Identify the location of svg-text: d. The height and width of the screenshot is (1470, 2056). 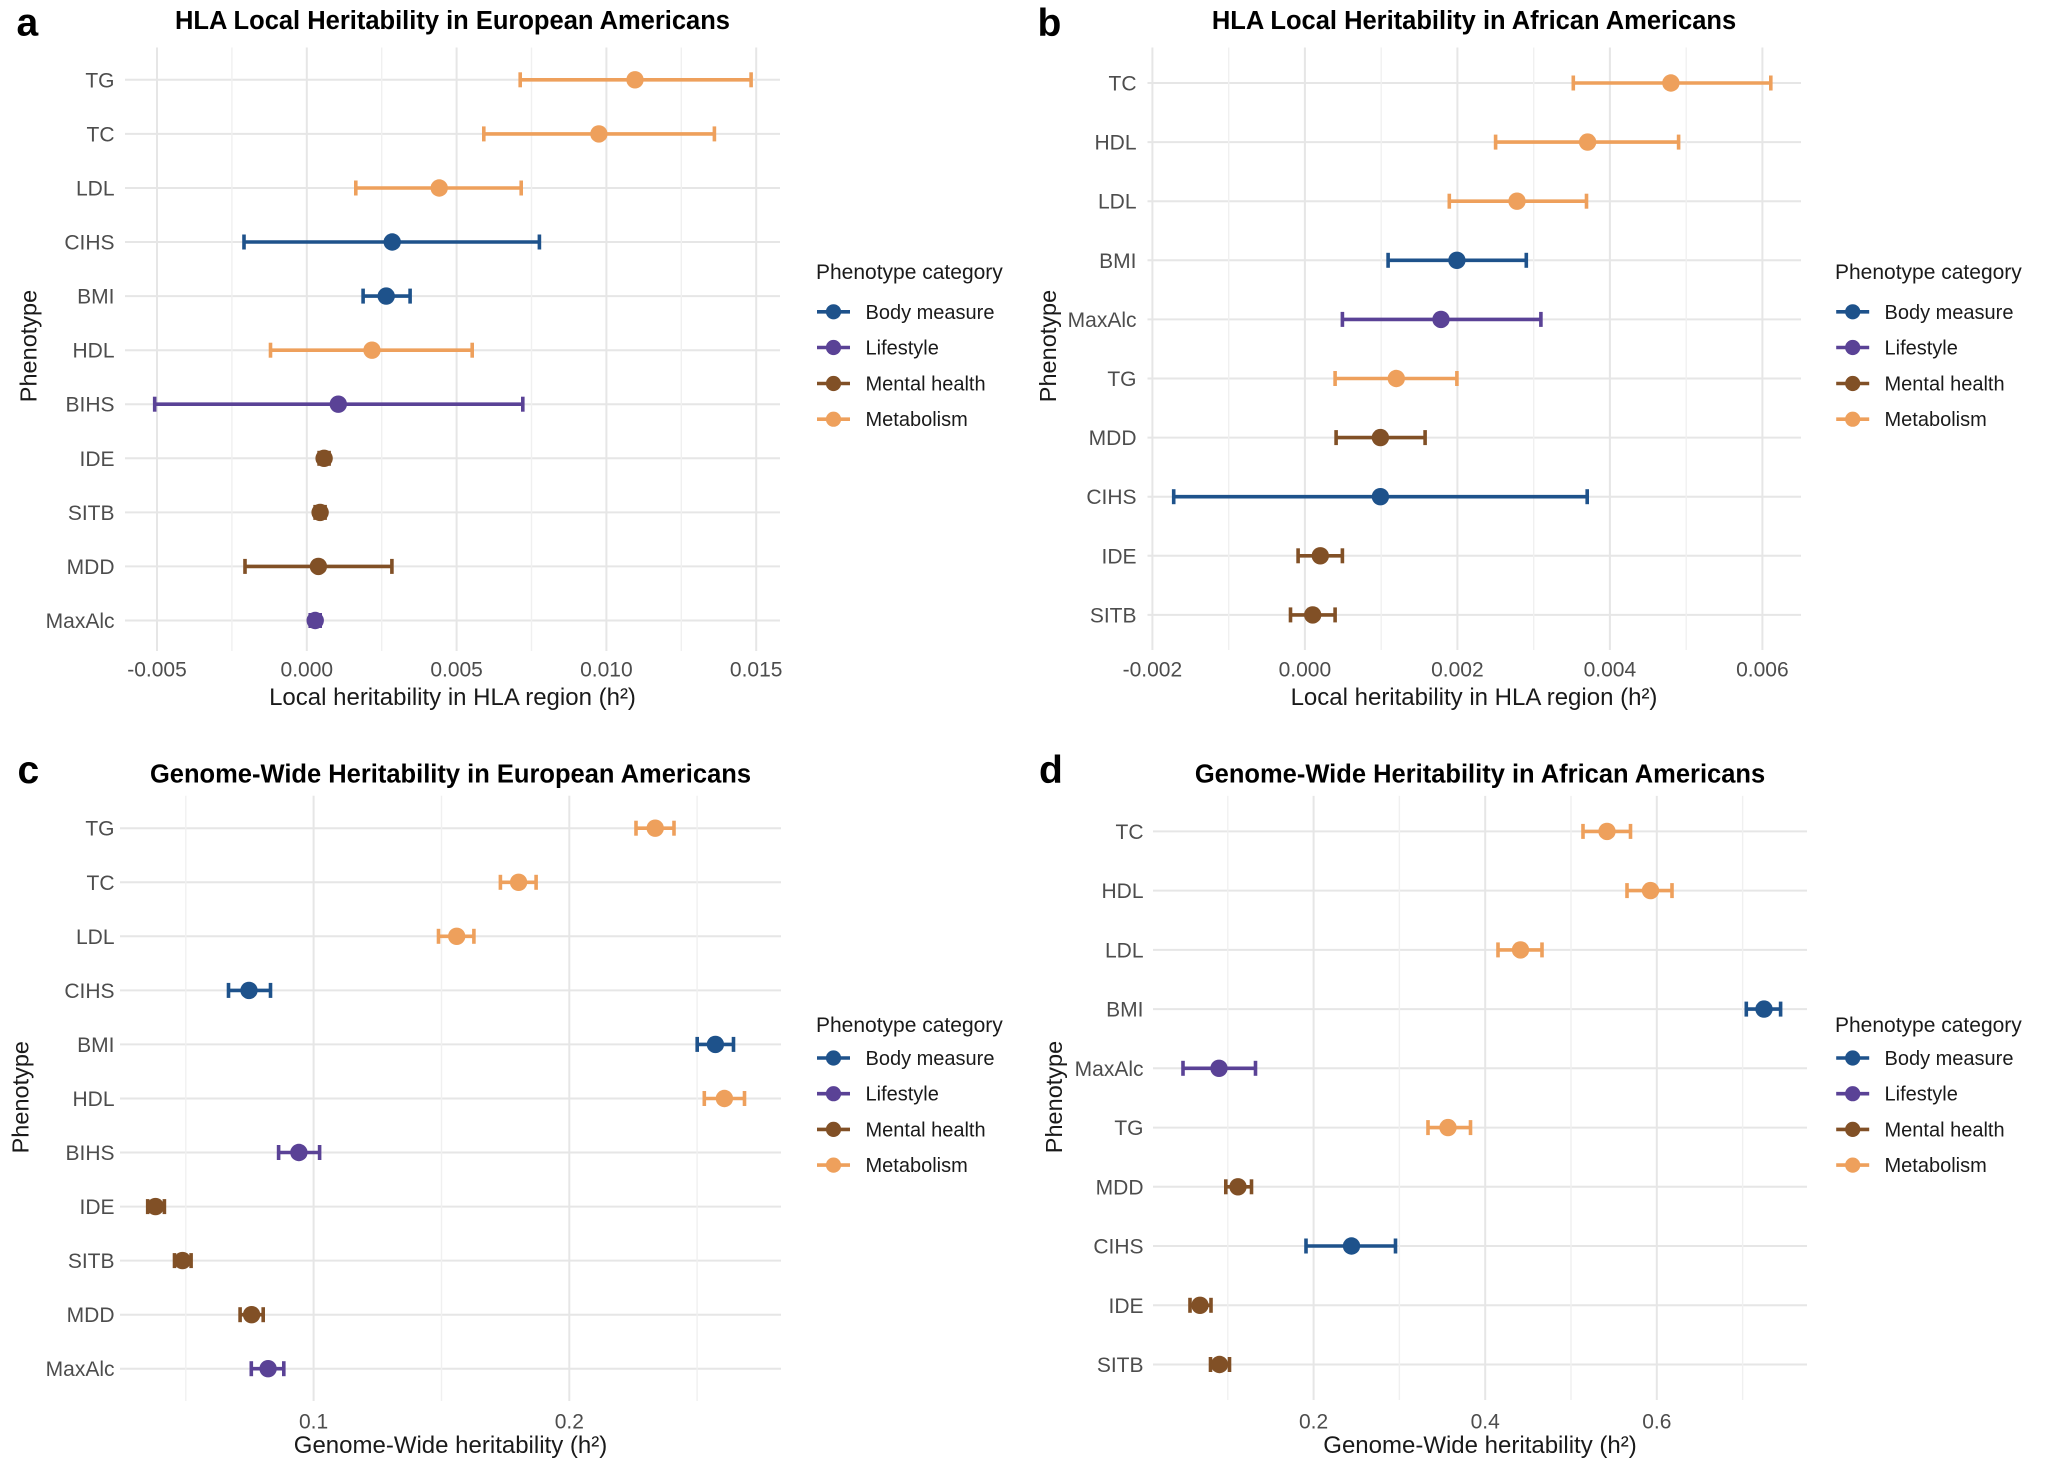
(1051, 770).